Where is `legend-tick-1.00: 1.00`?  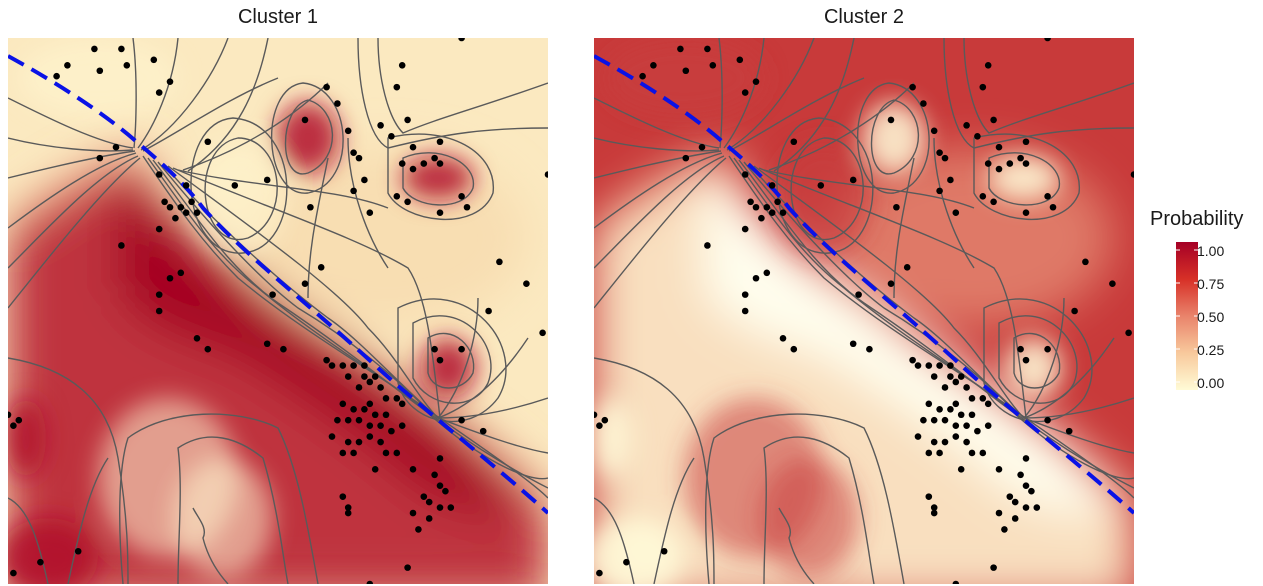
legend-tick-1.00: 1.00 is located at coordinates (1211, 251).